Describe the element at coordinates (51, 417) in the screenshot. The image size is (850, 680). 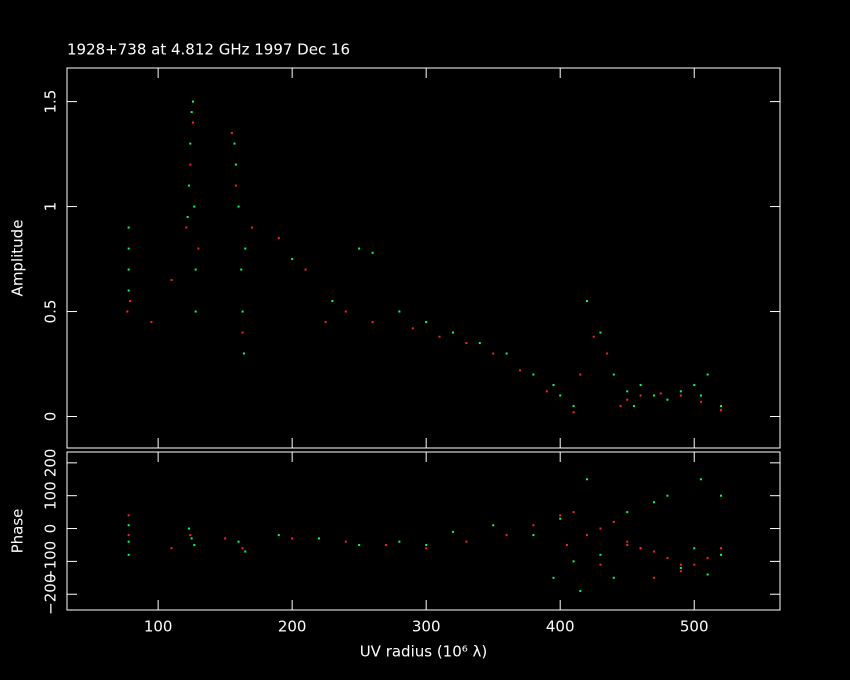
I see `y-tick-label: 0` at that location.